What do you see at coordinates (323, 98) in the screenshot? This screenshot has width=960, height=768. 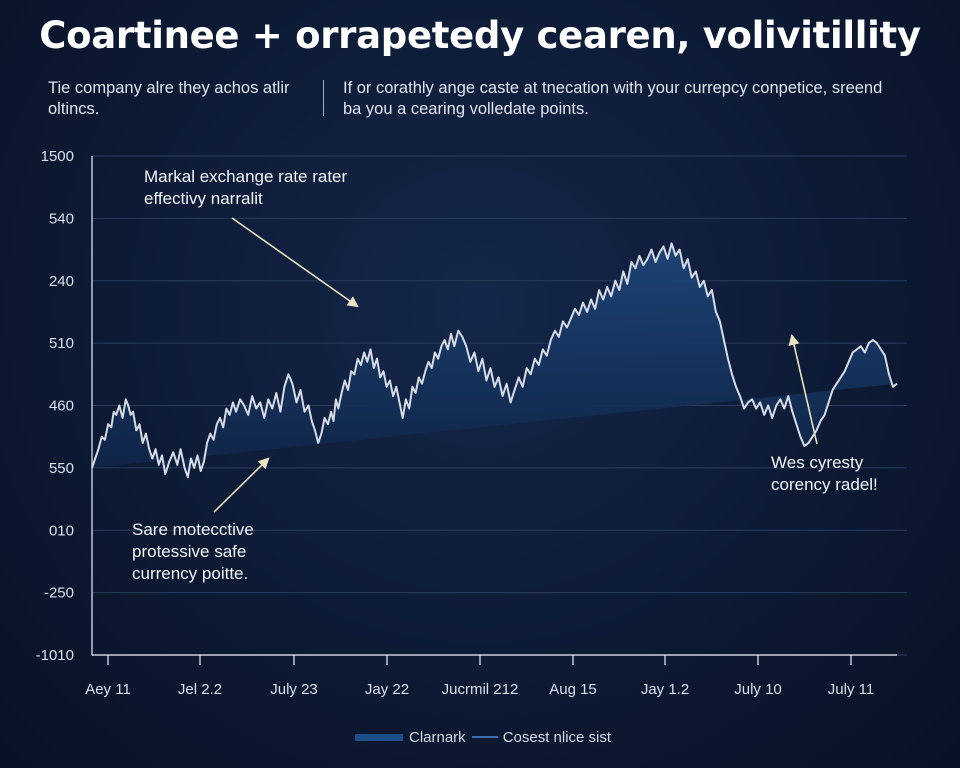 I see `subtitle-divider` at bounding box center [323, 98].